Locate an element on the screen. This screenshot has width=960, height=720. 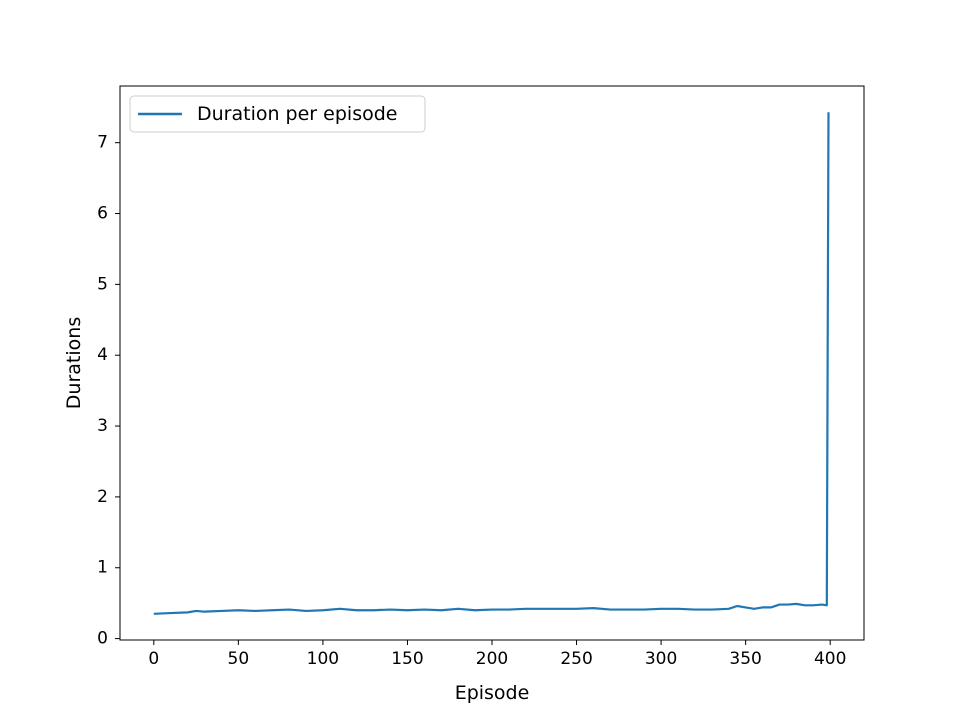
legend-label: Duration per episode is located at coordinates (297, 114).